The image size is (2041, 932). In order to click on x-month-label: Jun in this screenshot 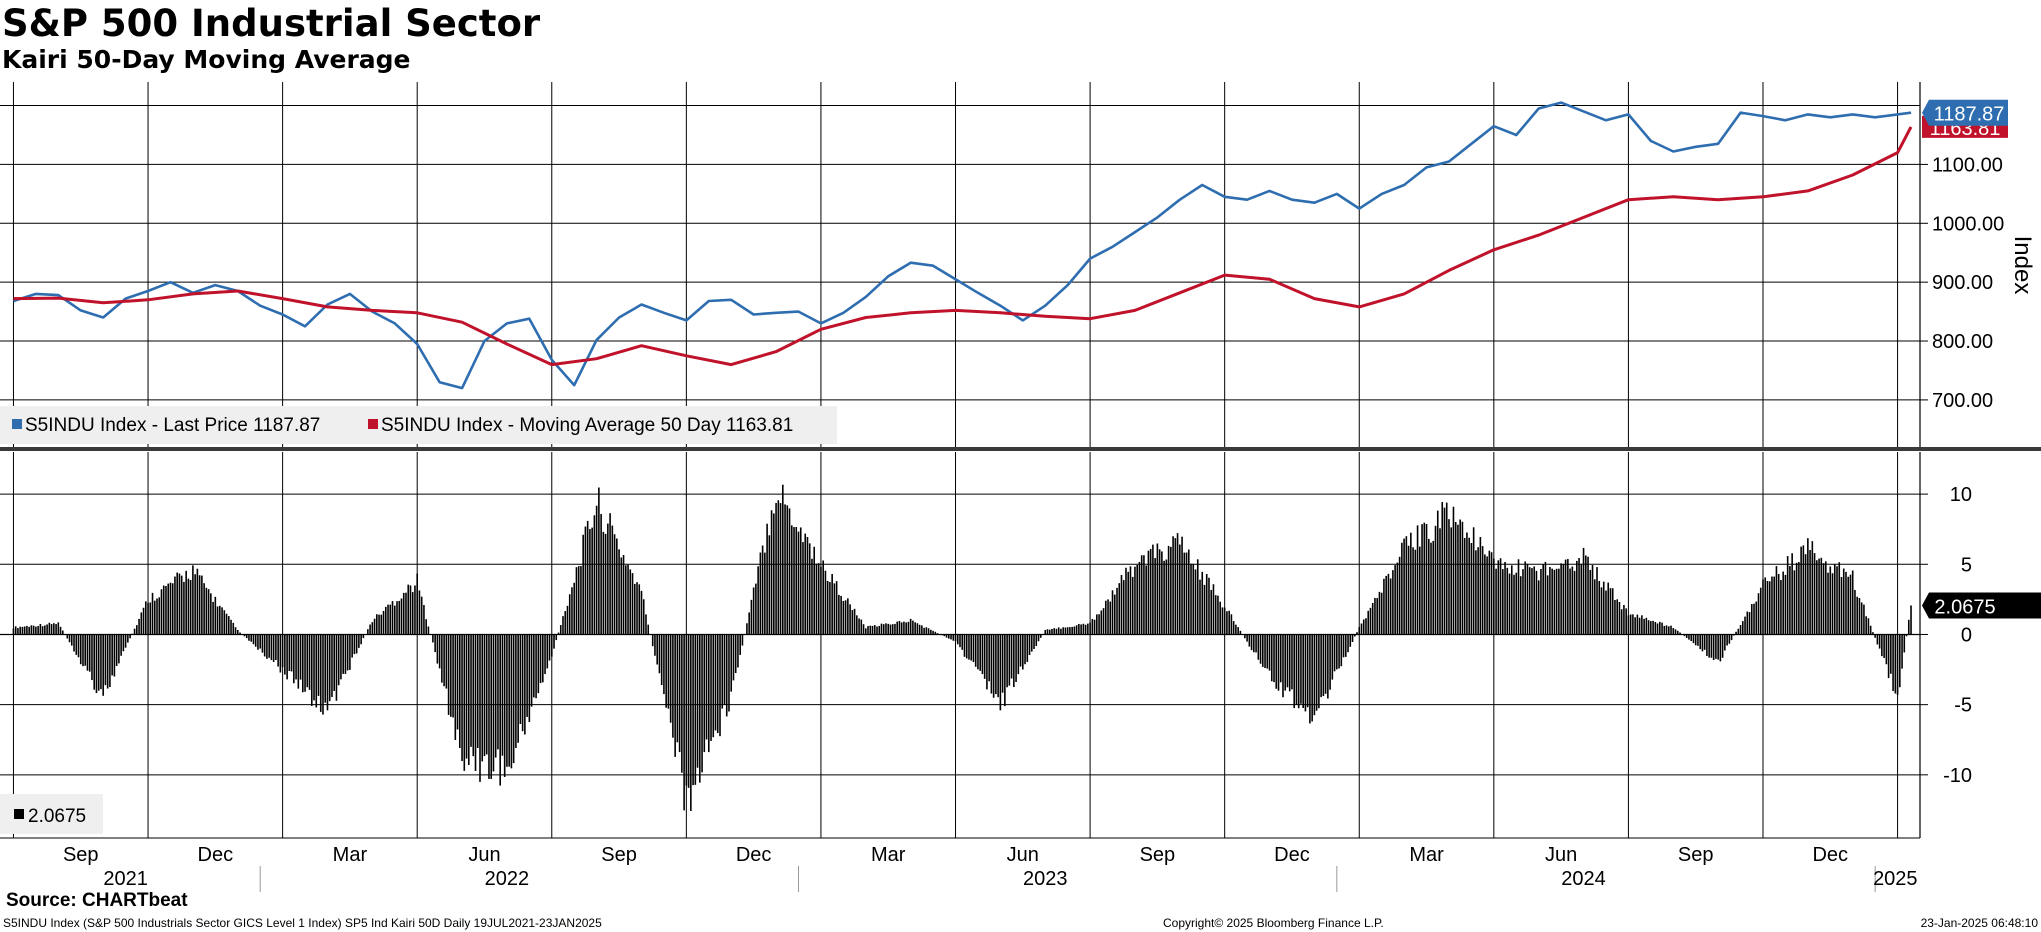, I will do `click(1023, 855)`.